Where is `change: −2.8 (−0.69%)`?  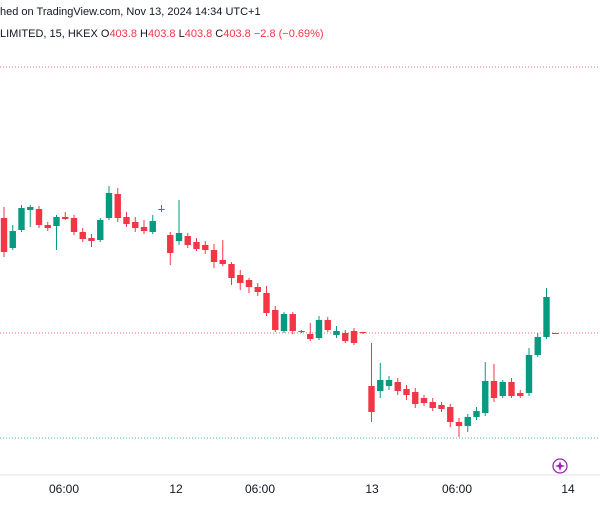
change: −2.8 (−0.69%) is located at coordinates (288, 34).